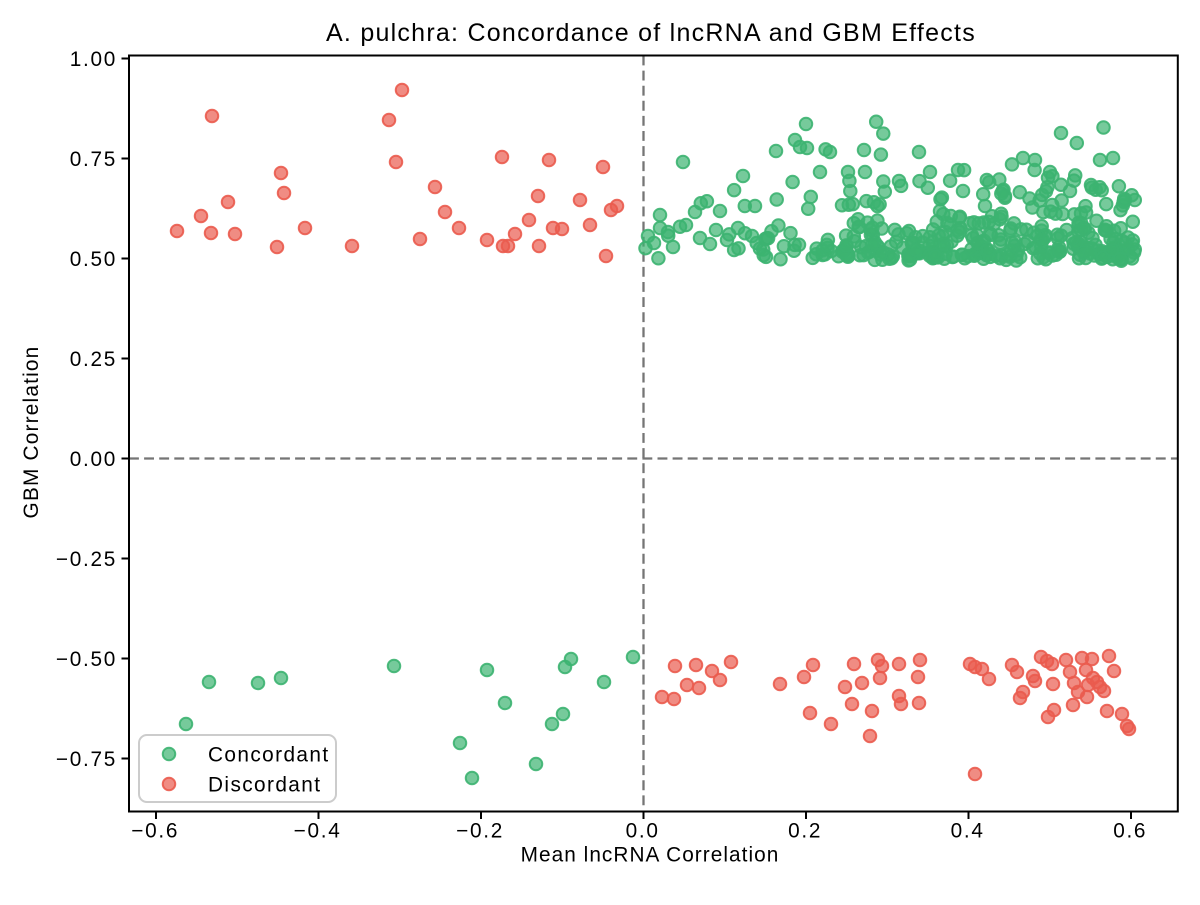  I want to click on svg-text: 0.50, so click(93, 259).